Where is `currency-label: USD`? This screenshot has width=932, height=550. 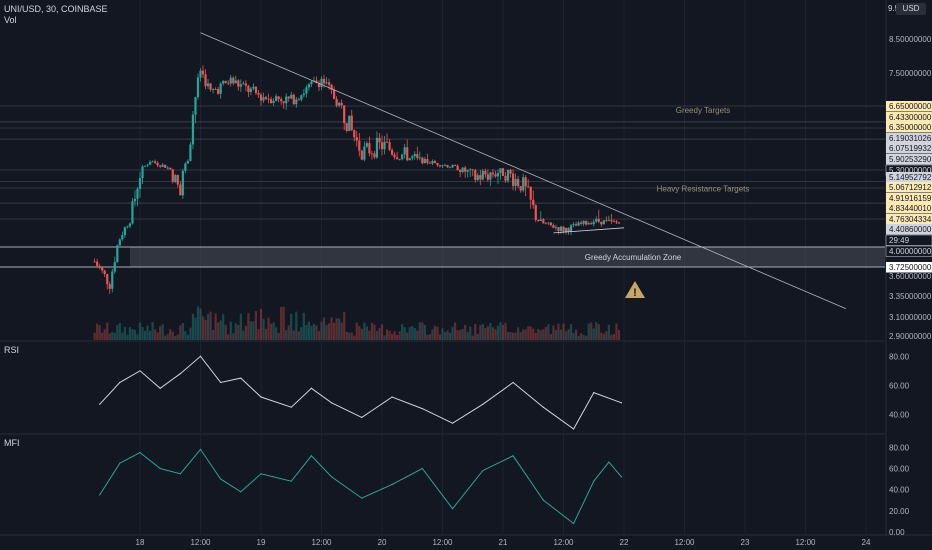
currency-label: USD is located at coordinates (911, 8).